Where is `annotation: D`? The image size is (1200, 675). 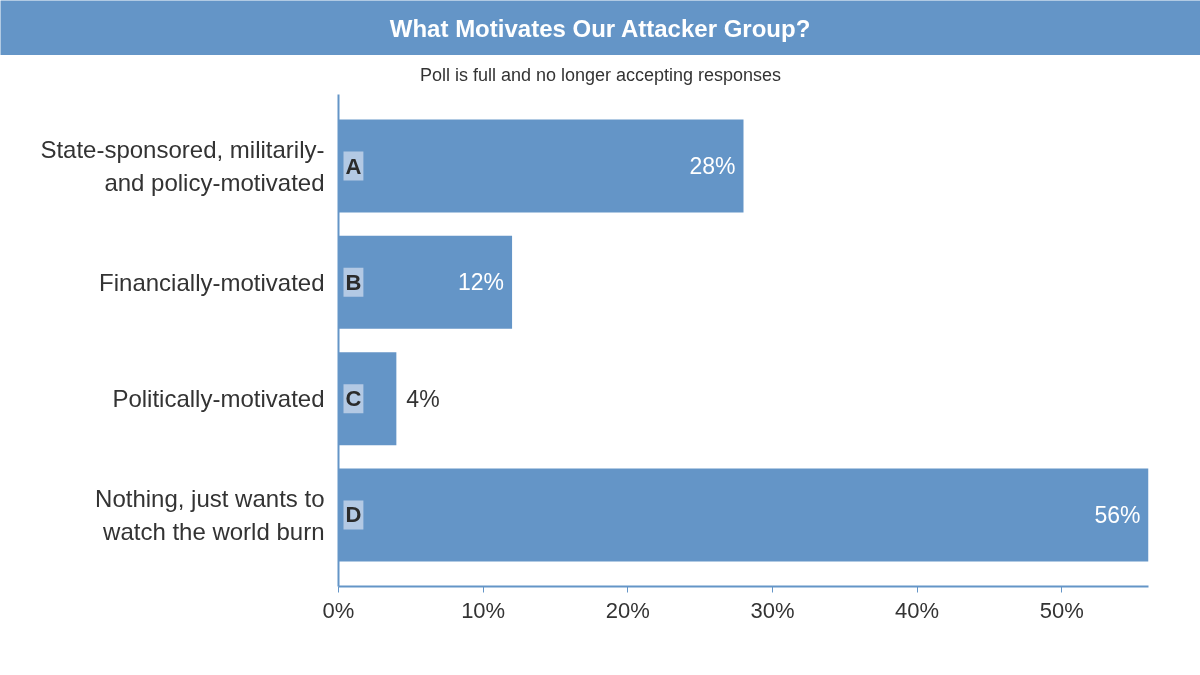
annotation: D is located at coordinates (353, 515).